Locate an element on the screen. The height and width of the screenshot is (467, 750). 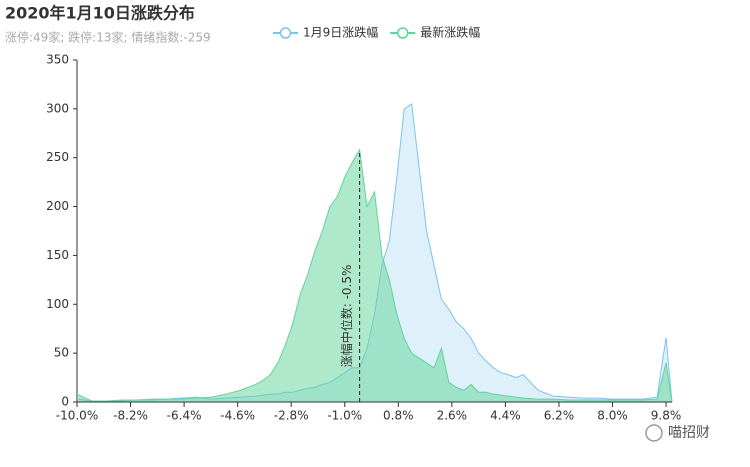
y-tick-label: 200 is located at coordinates (57, 206).